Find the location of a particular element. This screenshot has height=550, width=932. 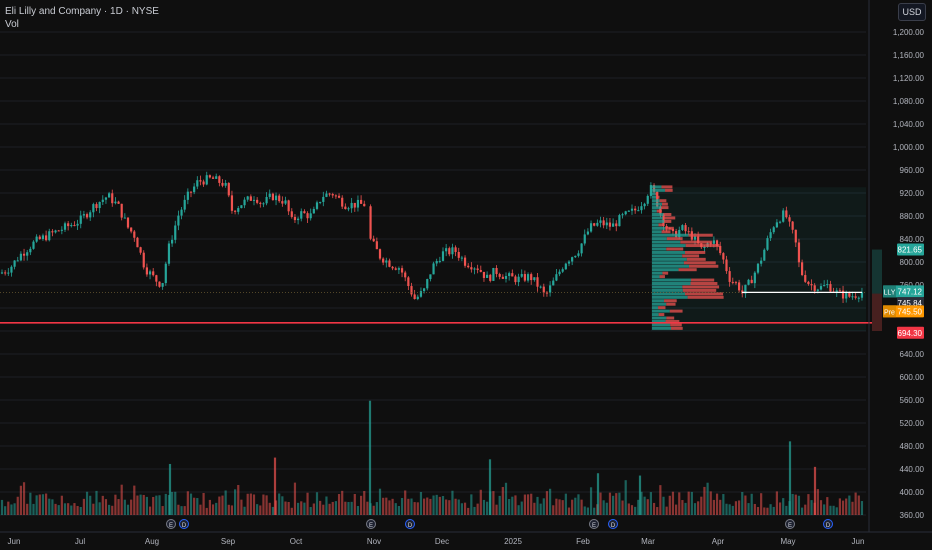

x-tick-label: Aug is located at coordinates (152, 541).